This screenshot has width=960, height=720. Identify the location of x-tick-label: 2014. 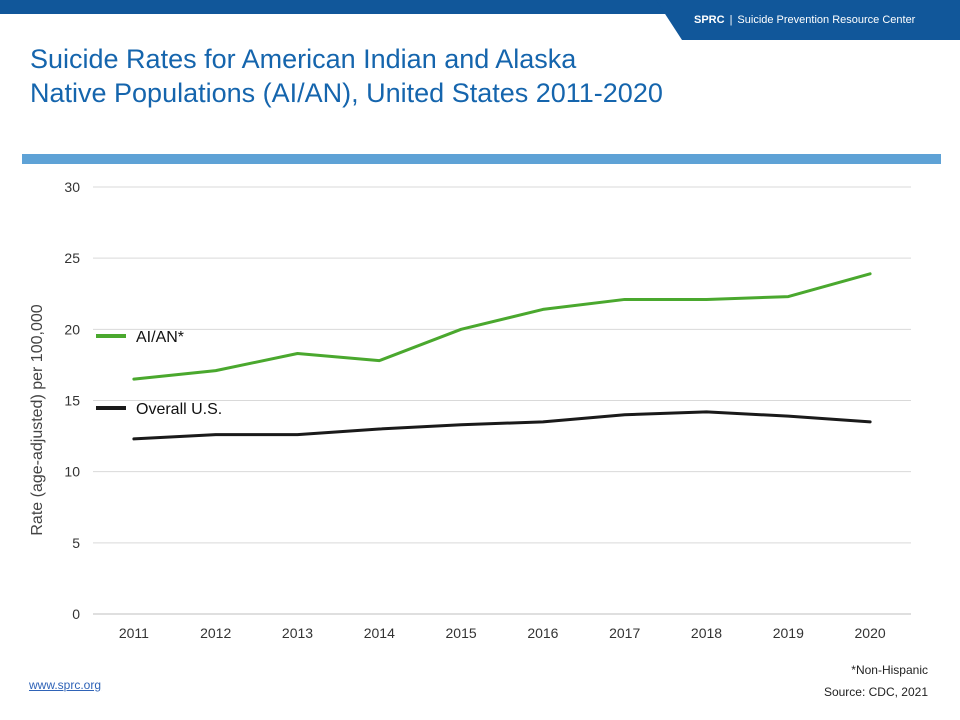
(379, 633).